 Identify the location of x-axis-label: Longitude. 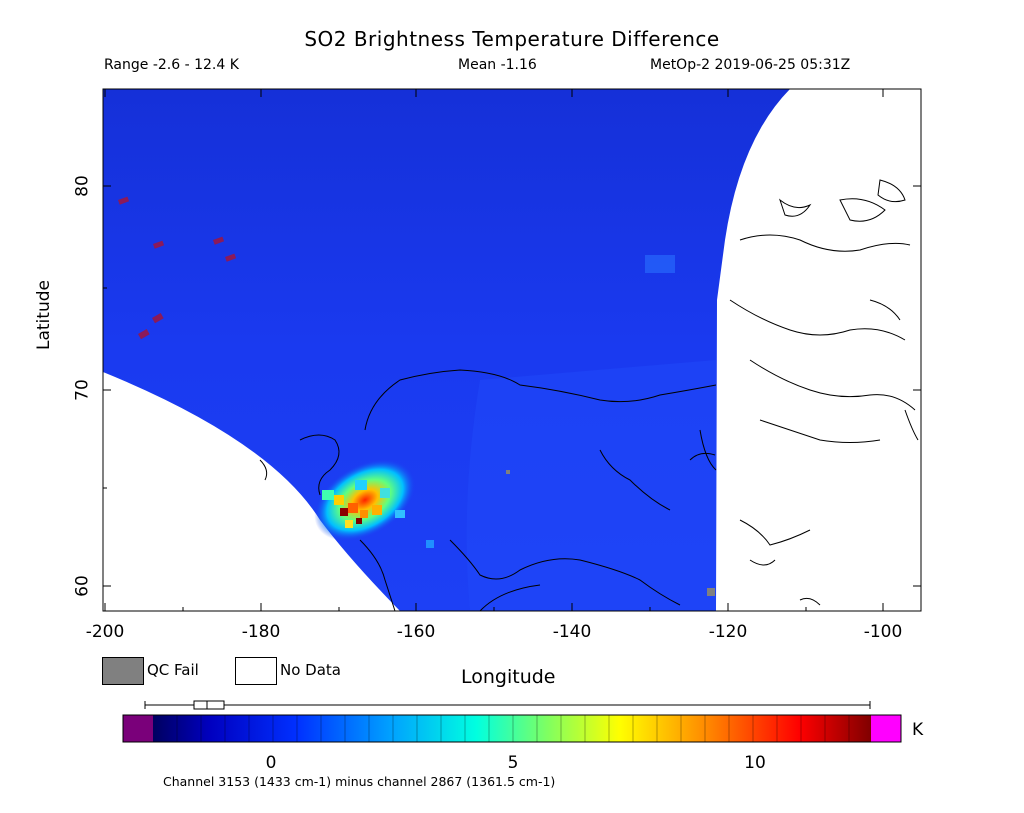
(508, 677).